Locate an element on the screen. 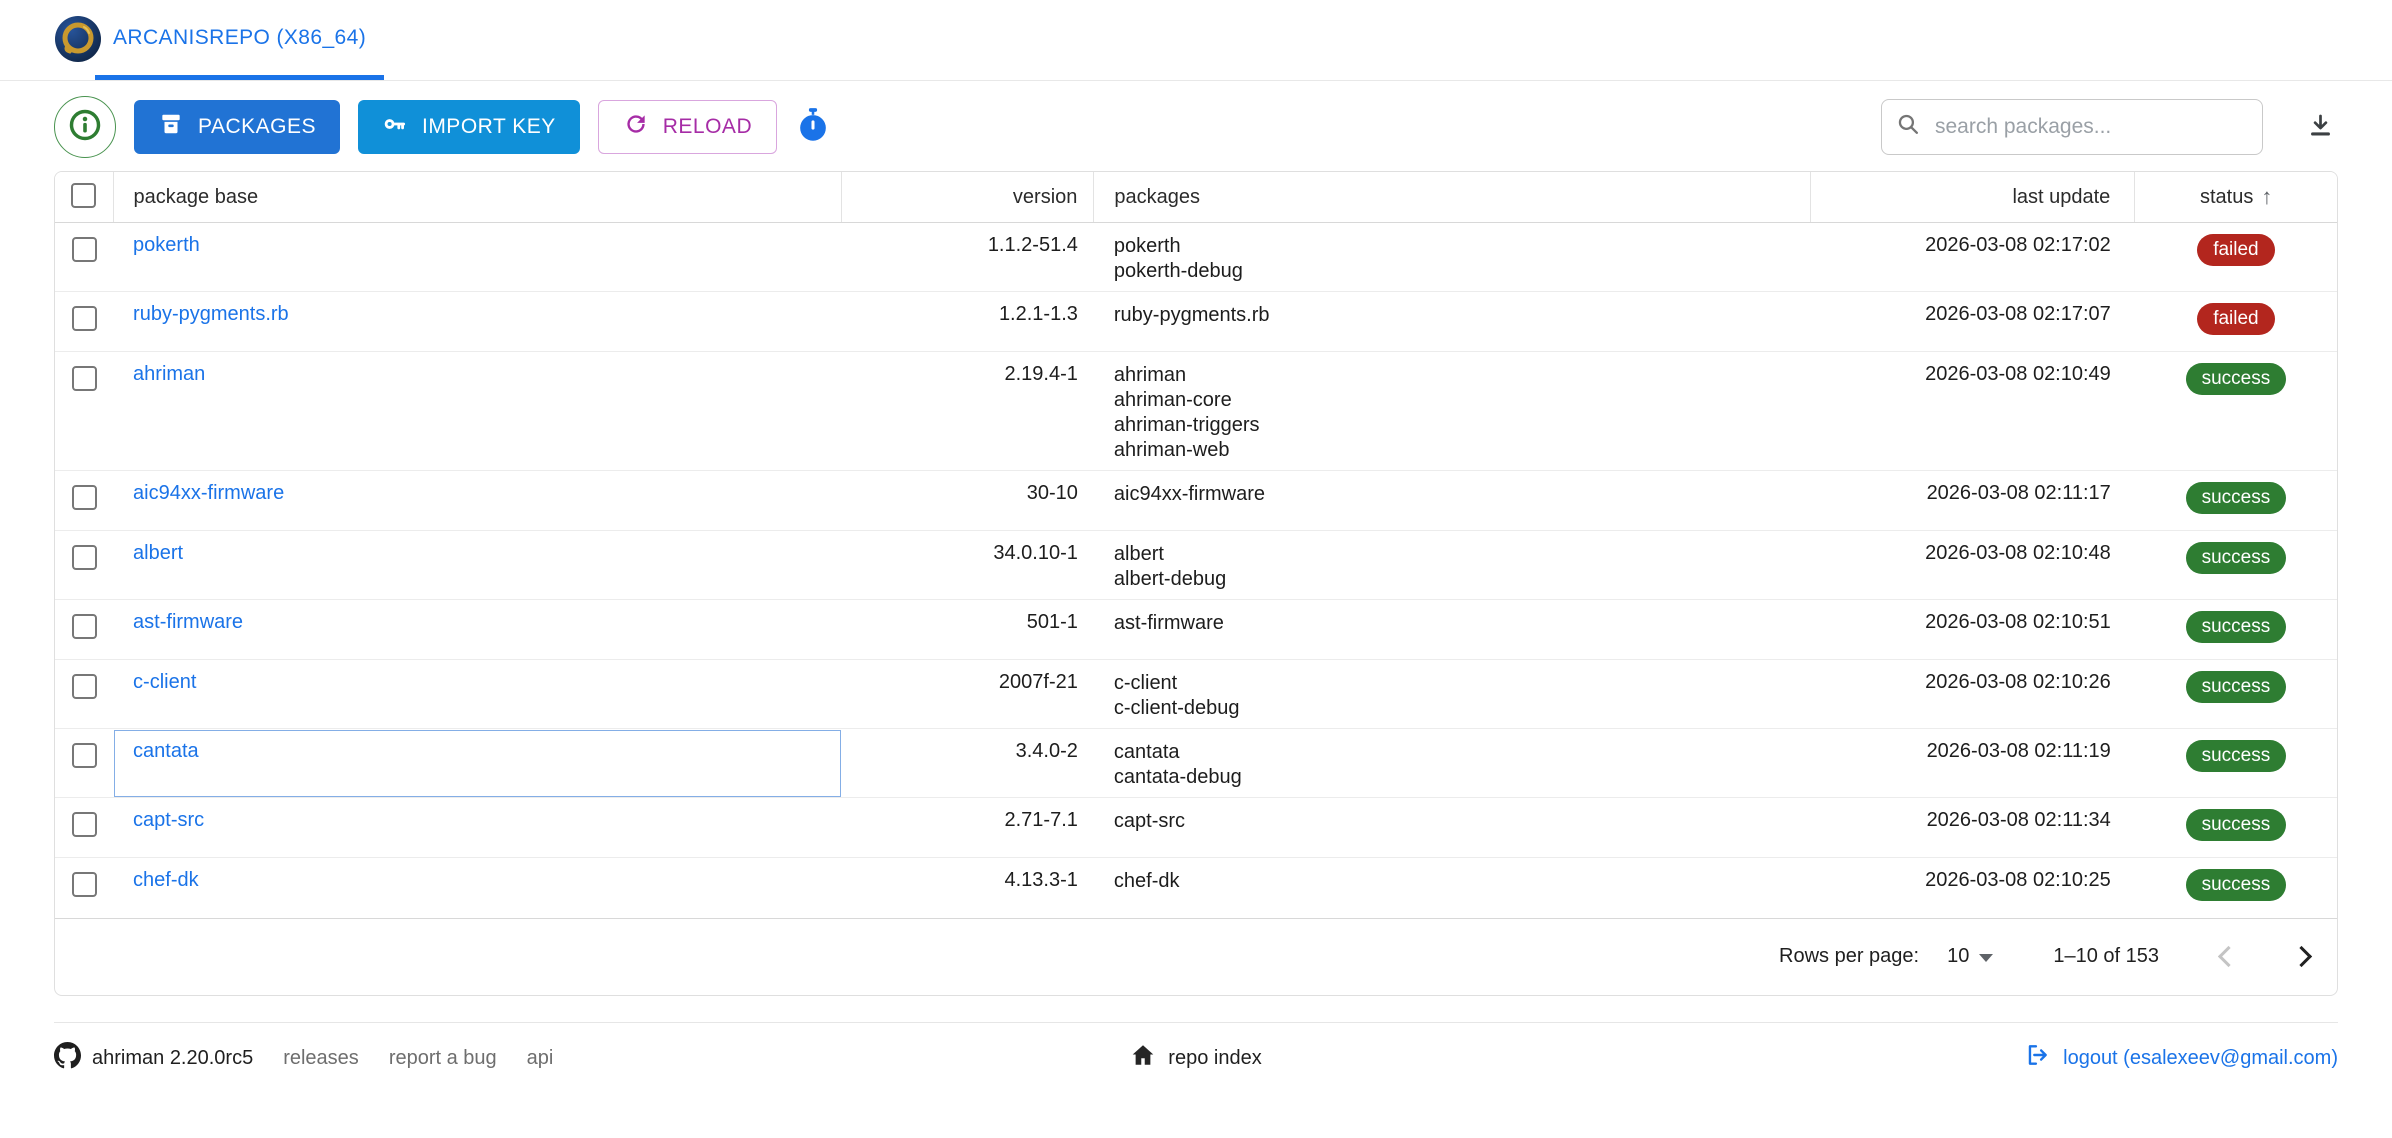 Image resolution: width=2392 pixels, height=1138 pixels. select-all-checkbox-header is located at coordinates (84, 197).